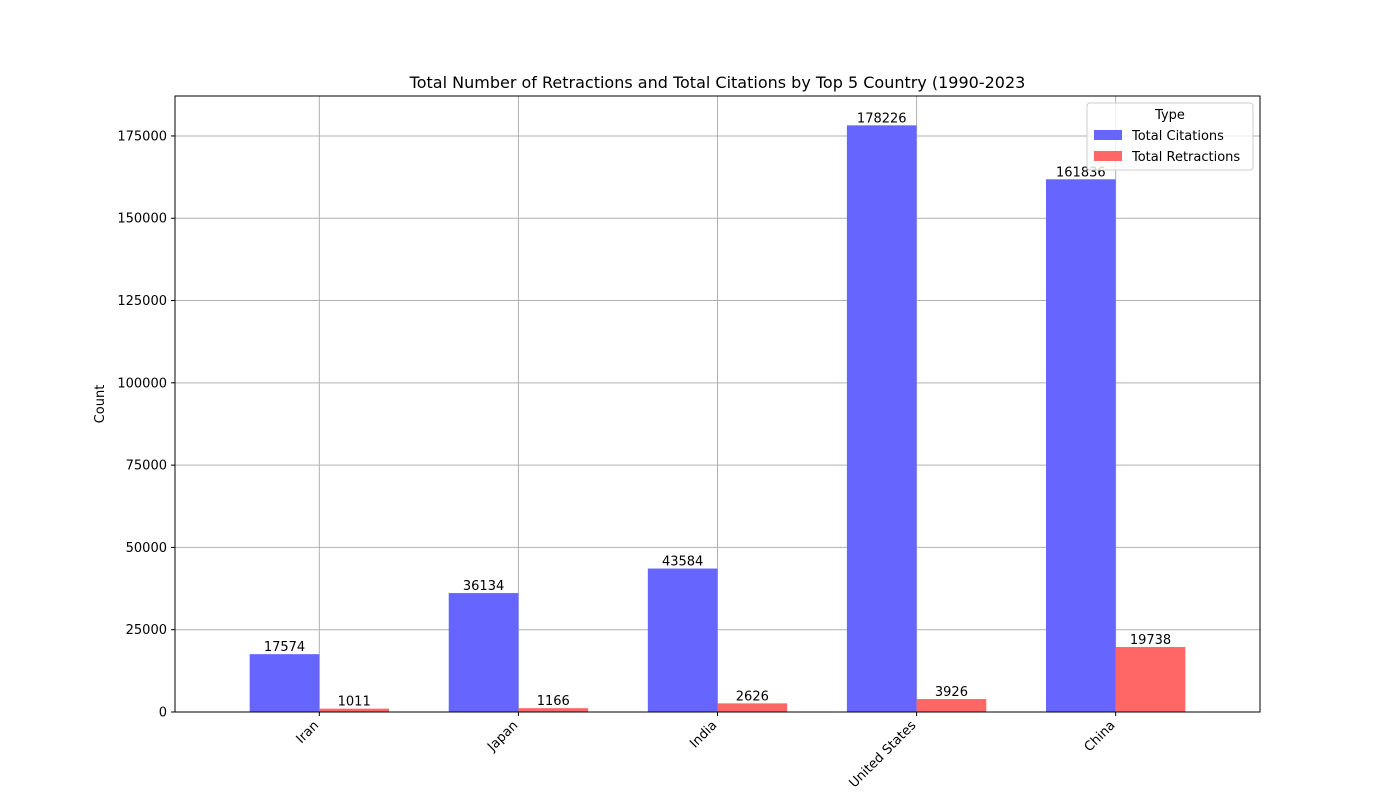  I want to click on y-tick-label: 50000, so click(146, 548).